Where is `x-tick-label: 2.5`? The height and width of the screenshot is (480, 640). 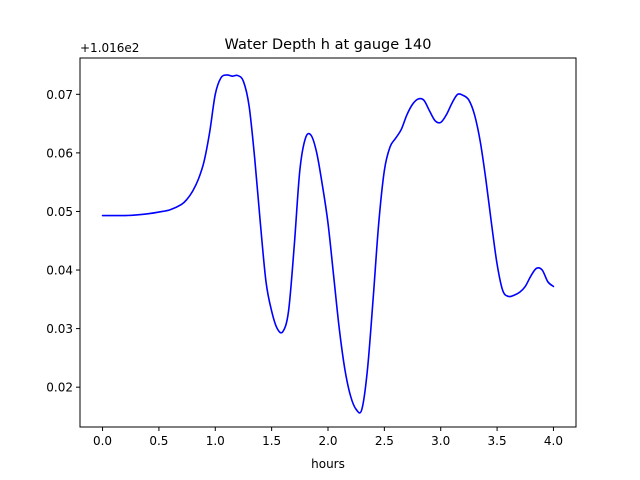
x-tick-label: 2.5 is located at coordinates (384, 441).